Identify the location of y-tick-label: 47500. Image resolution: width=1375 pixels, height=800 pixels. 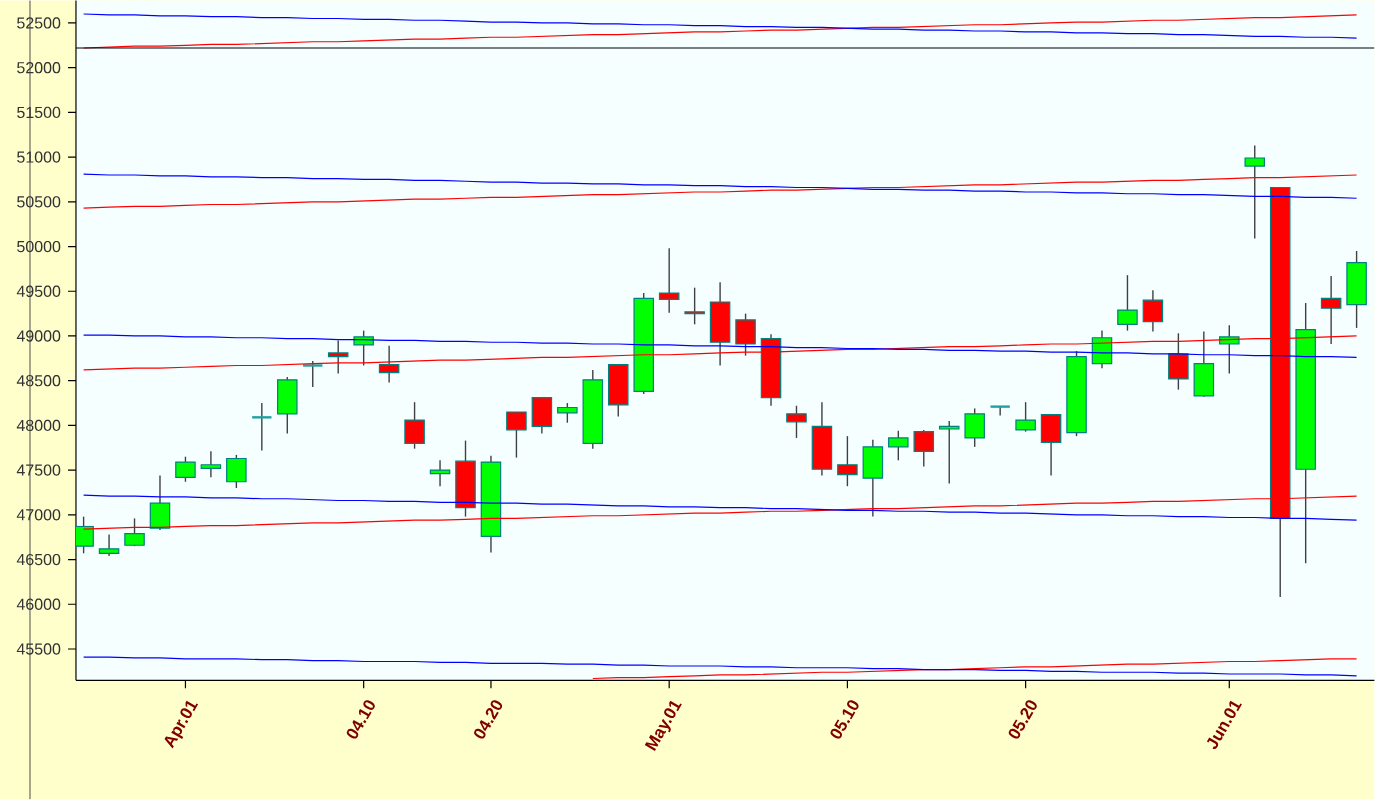
(38, 470).